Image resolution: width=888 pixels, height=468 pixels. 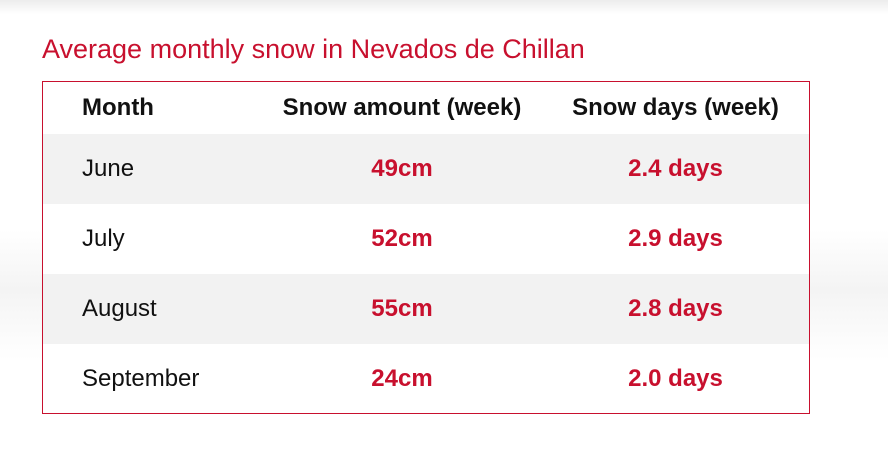 I want to click on column-header: Snow days (week), so click(x=675, y=107).